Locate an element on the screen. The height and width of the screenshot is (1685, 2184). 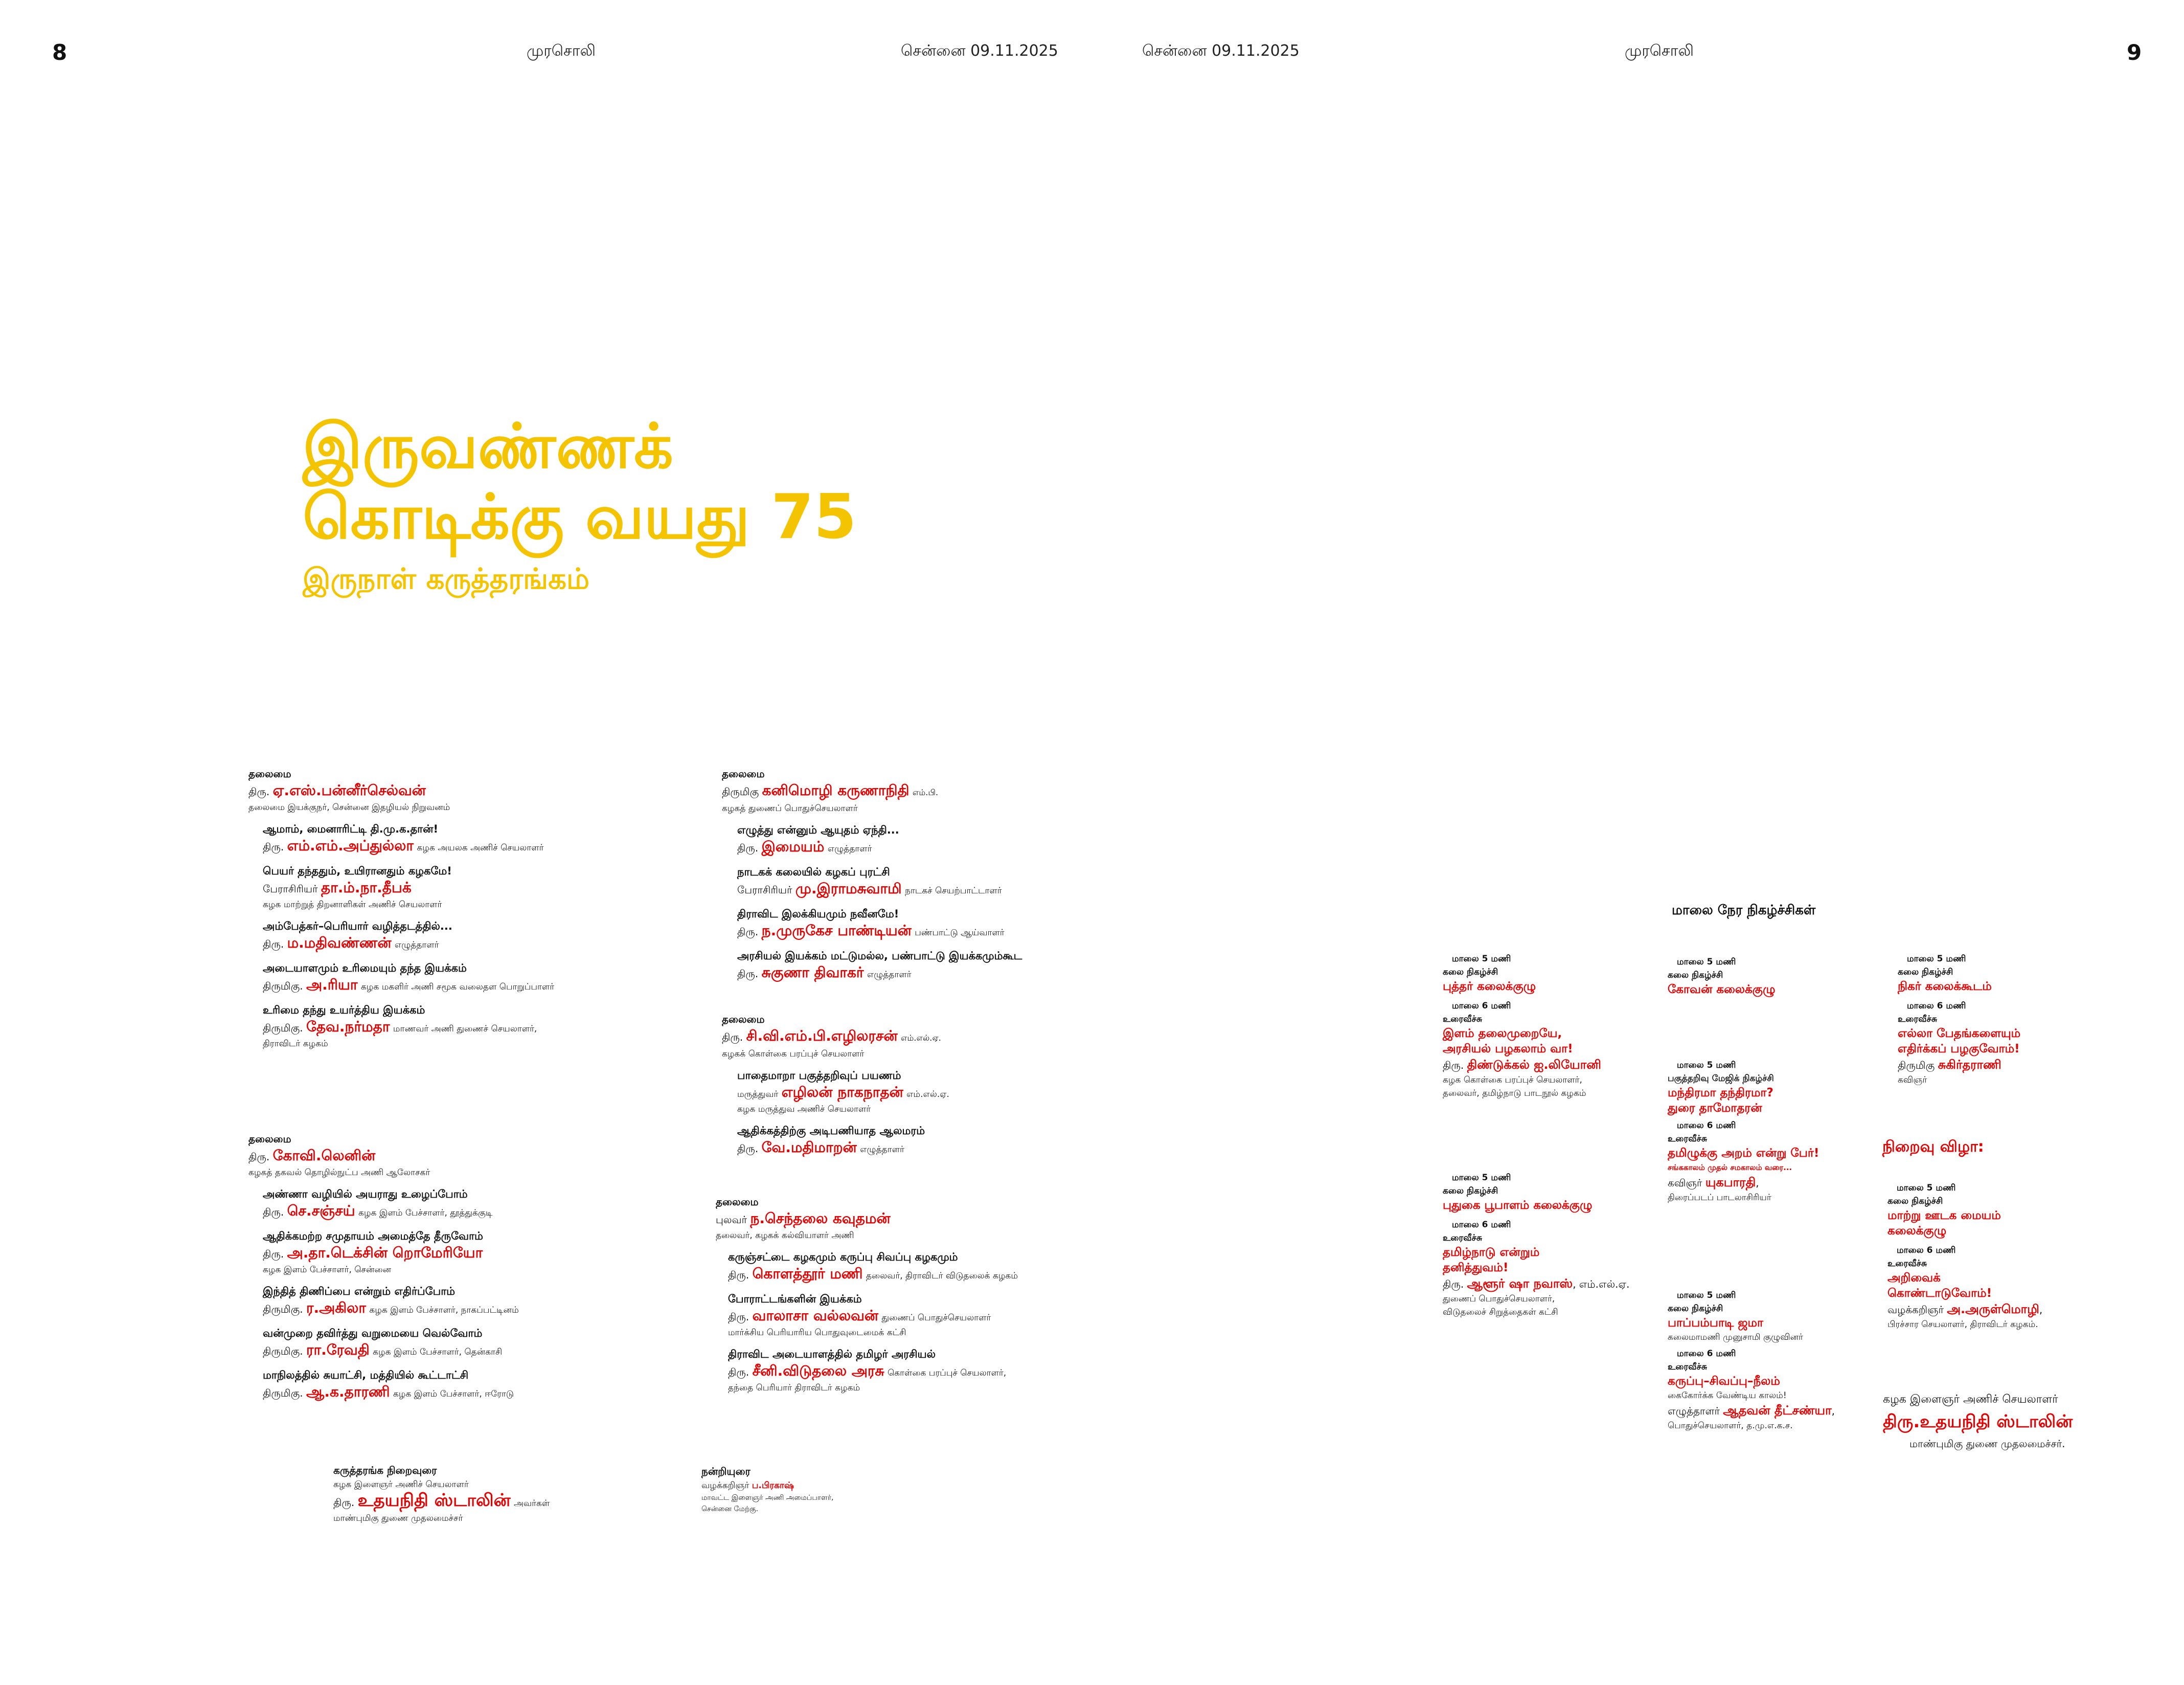
chair: திருமிகு கனிமொழி கருணாநிதி எம்.பி. is located at coordinates (830, 790).